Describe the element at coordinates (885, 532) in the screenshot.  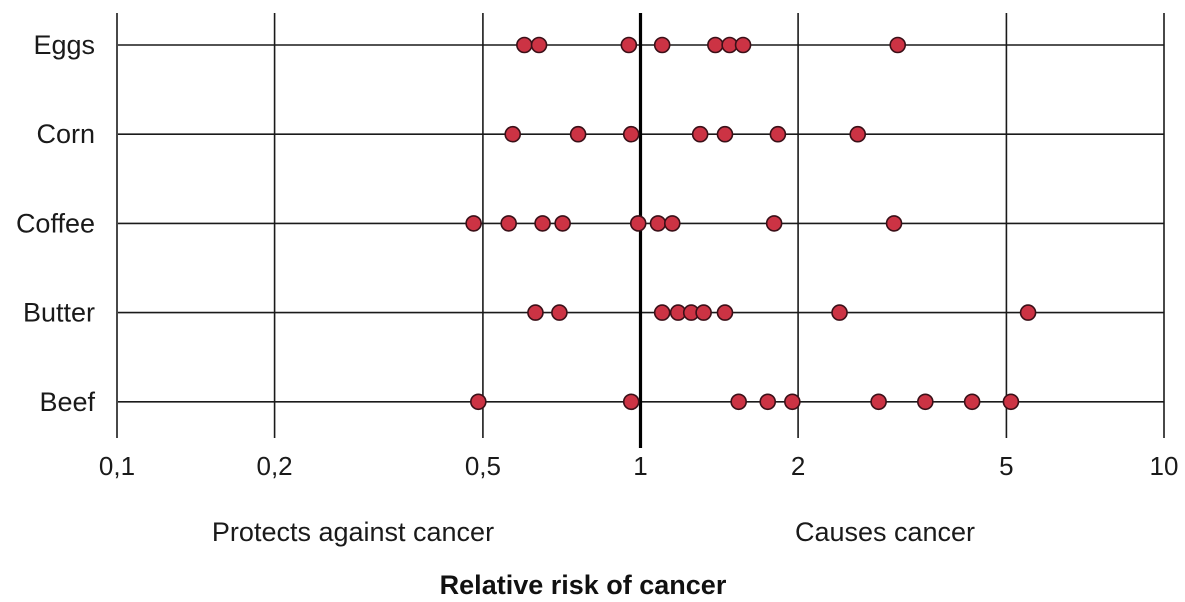
I see `region-label-causes: Causes cancer` at that location.